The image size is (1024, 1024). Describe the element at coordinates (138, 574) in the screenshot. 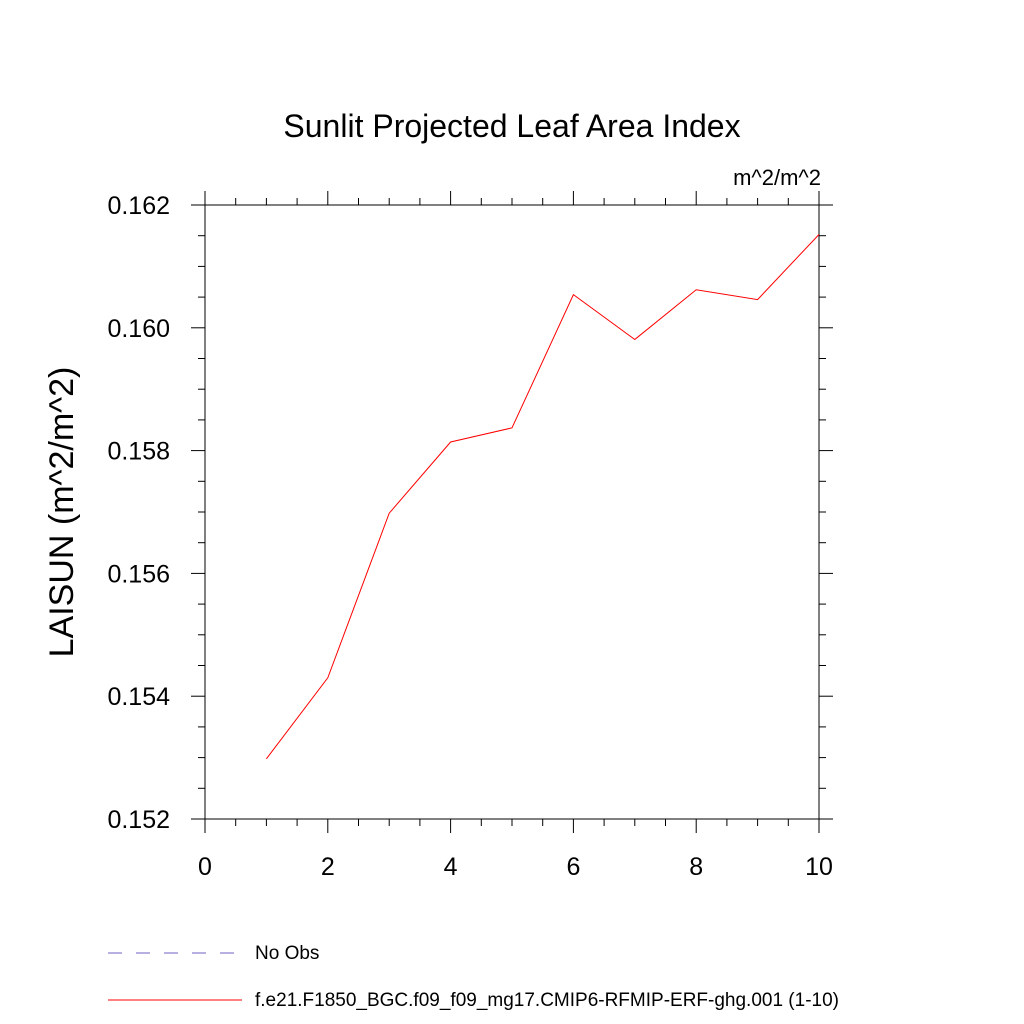

I see `y-tick-label: 0.156` at that location.